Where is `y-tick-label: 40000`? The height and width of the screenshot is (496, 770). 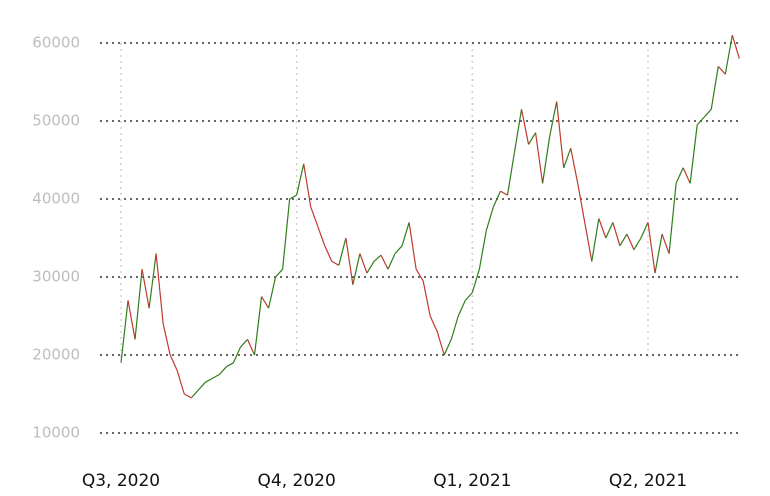
y-tick-label: 40000 is located at coordinates (56, 199).